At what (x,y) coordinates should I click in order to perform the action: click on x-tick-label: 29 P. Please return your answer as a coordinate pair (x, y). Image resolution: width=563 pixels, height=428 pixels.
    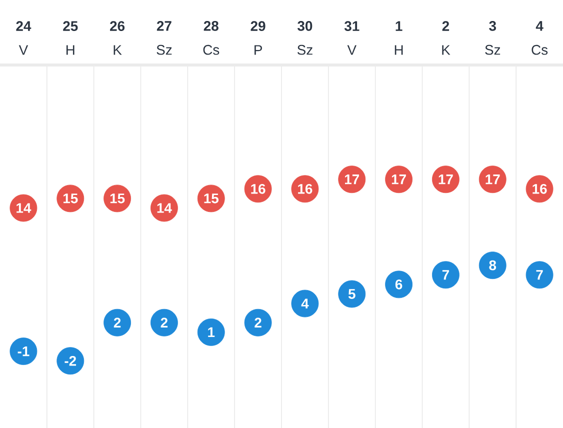
    Looking at the image, I should click on (258, 38).